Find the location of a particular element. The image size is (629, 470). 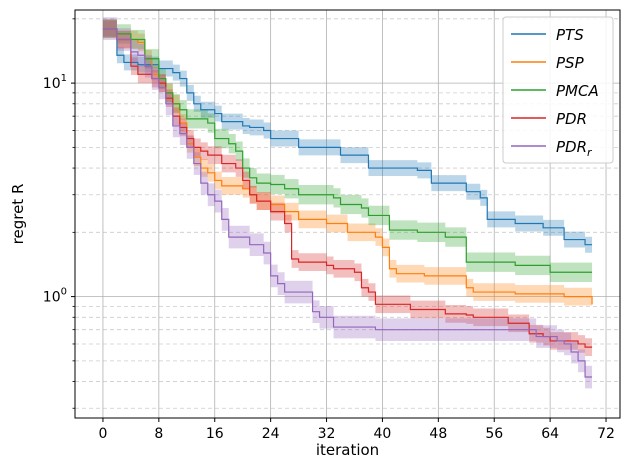

legend-label: PSP is located at coordinates (570, 63).